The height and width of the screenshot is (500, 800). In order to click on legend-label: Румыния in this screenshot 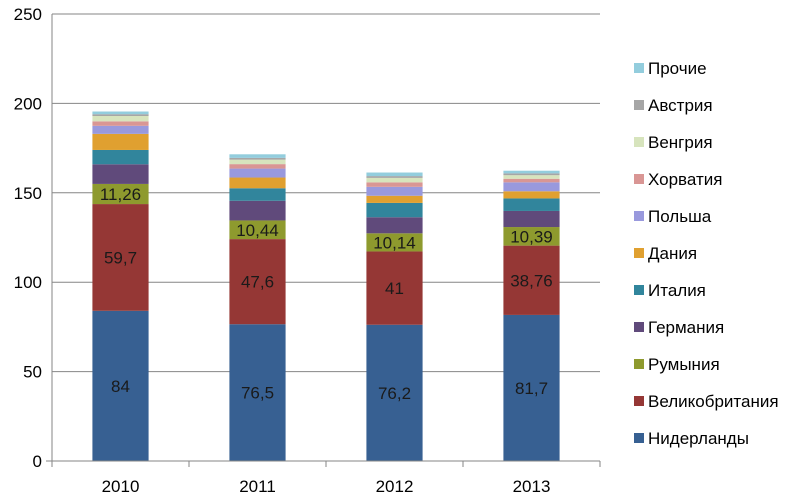, I will do `click(684, 364)`.